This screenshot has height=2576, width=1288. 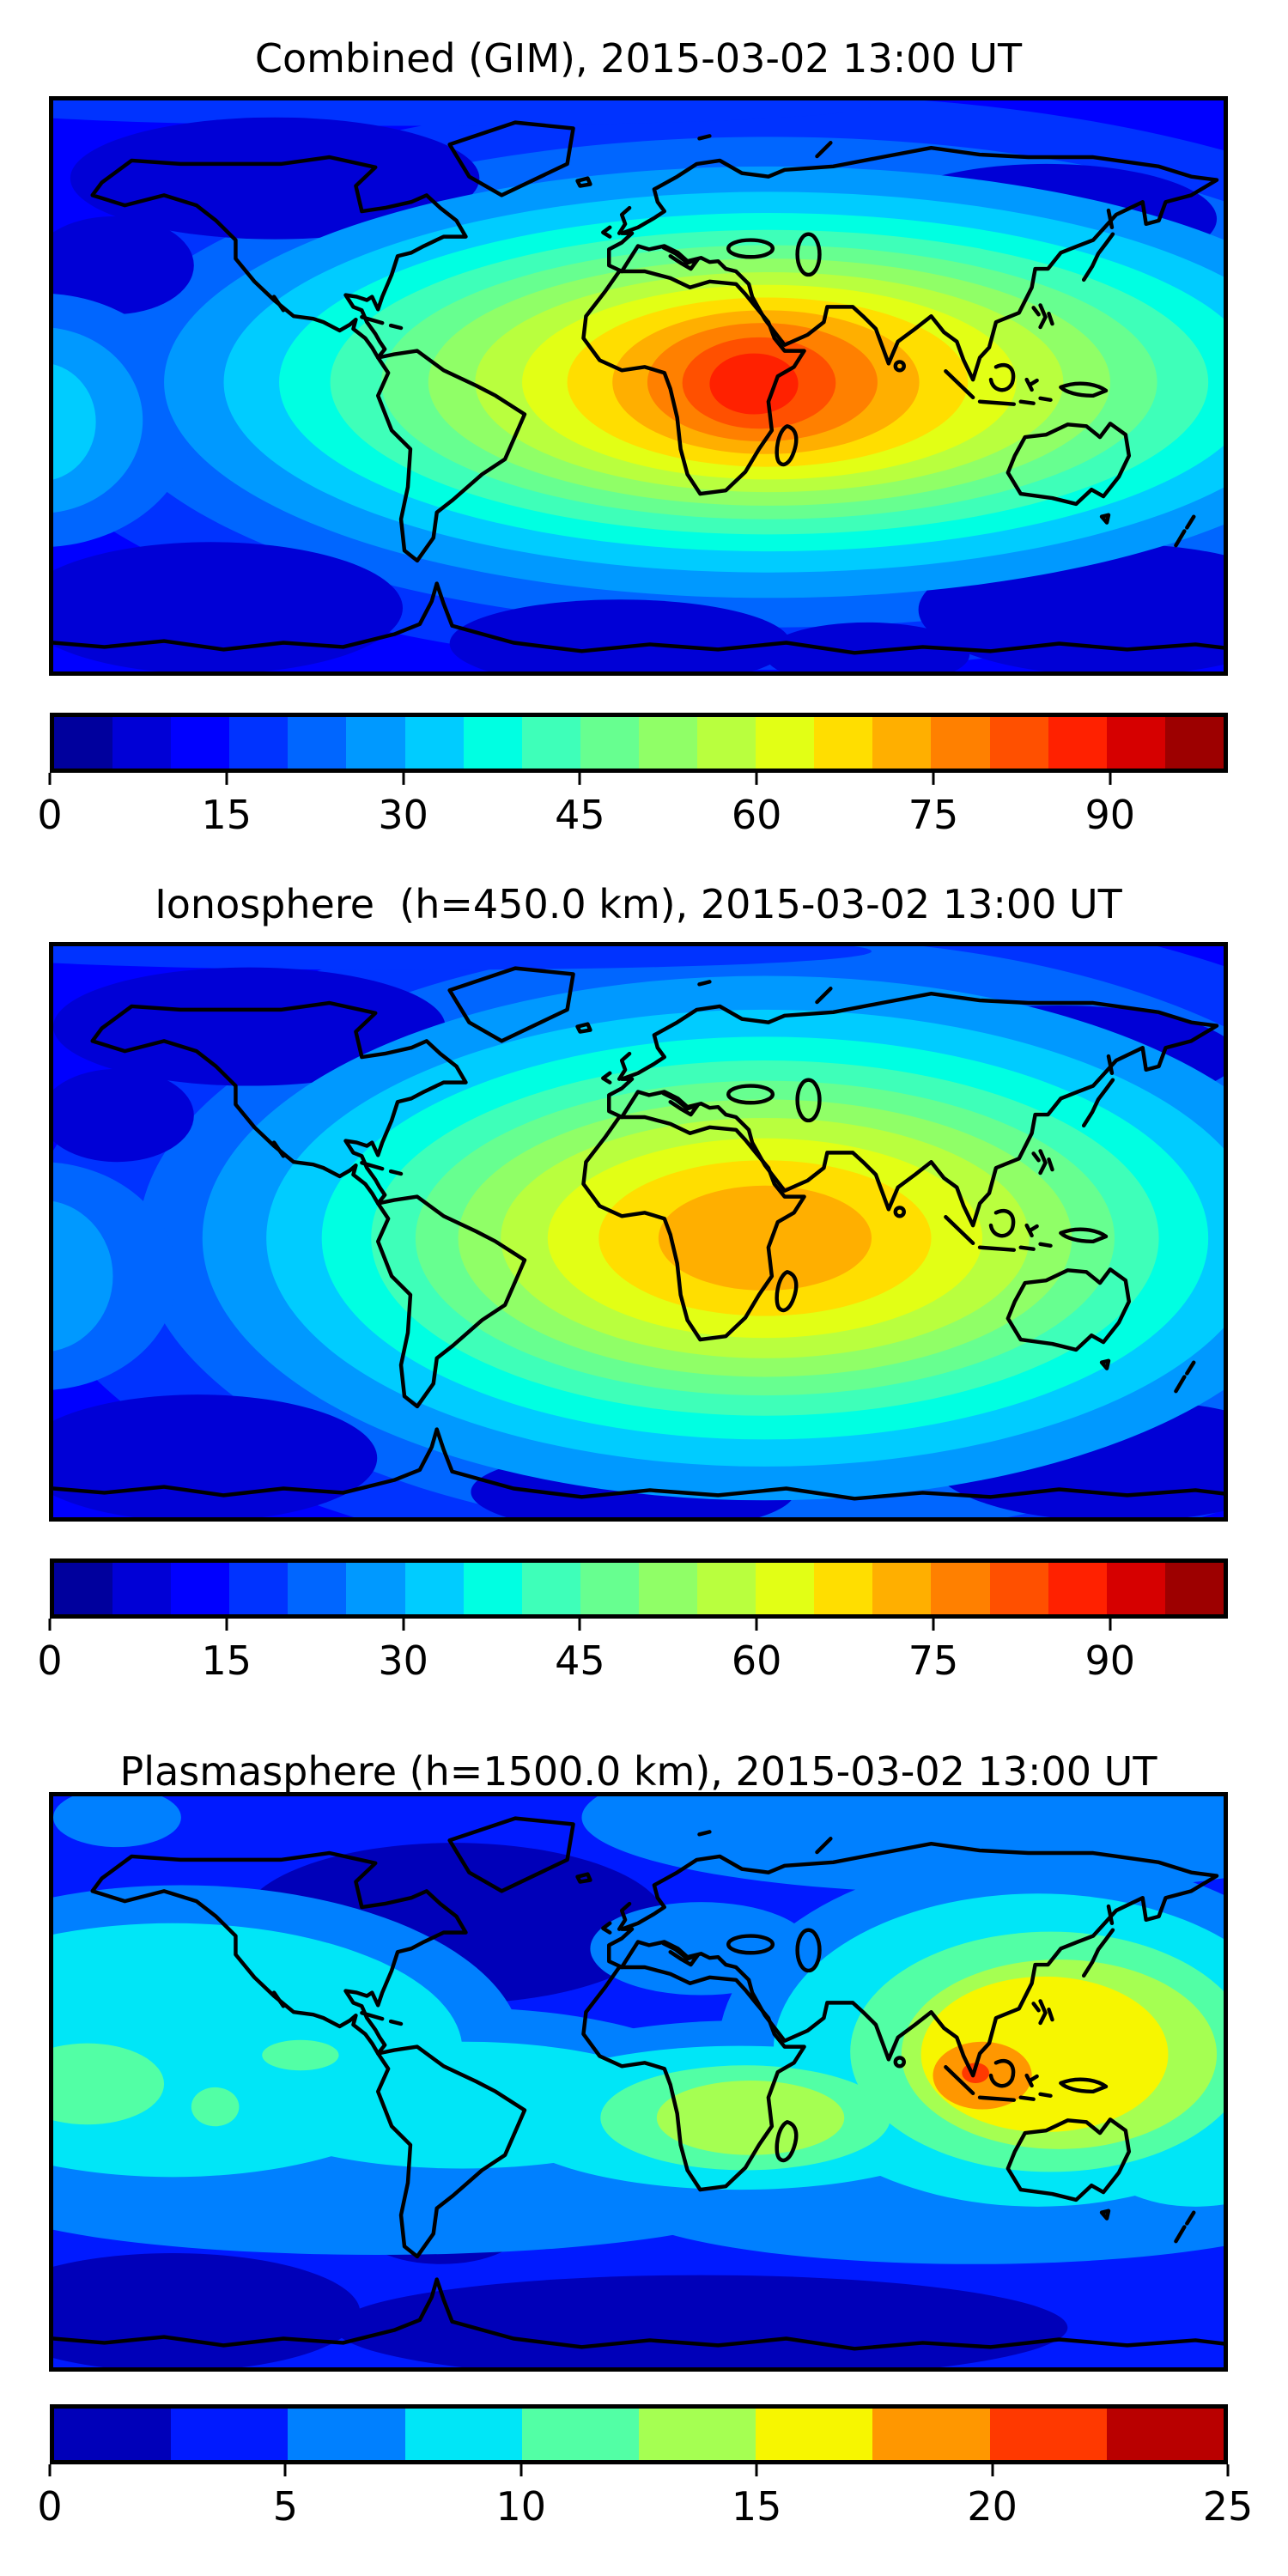 I want to click on colorbar-ionosphere-ticks: 0 15 30 45 60 75 90, so click(x=632, y=1656).